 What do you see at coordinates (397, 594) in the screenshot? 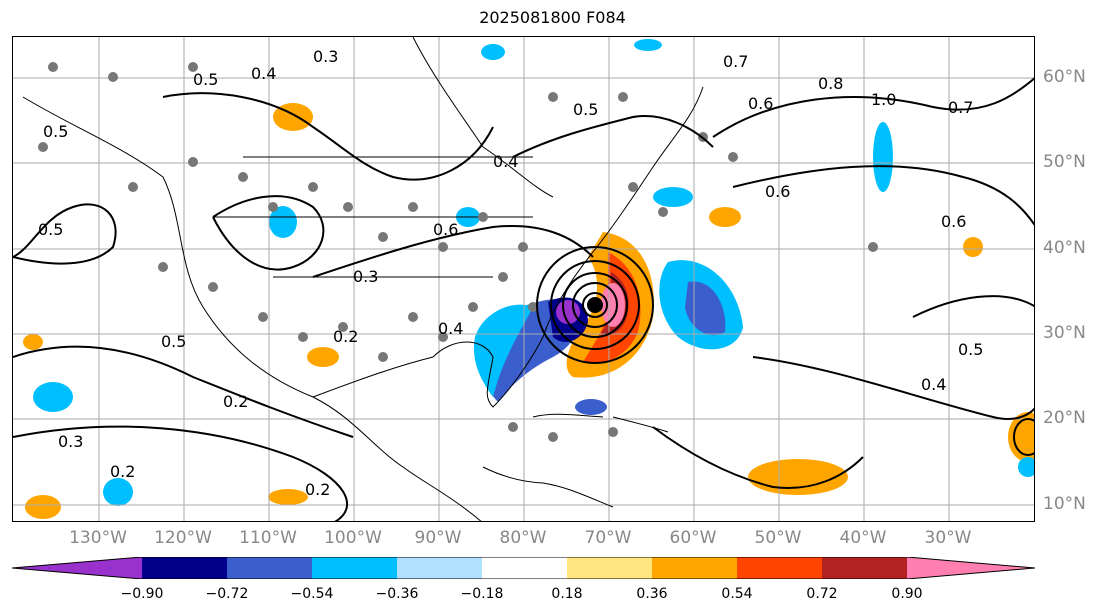
I see `colorbar-tick-label: −0.36` at bounding box center [397, 594].